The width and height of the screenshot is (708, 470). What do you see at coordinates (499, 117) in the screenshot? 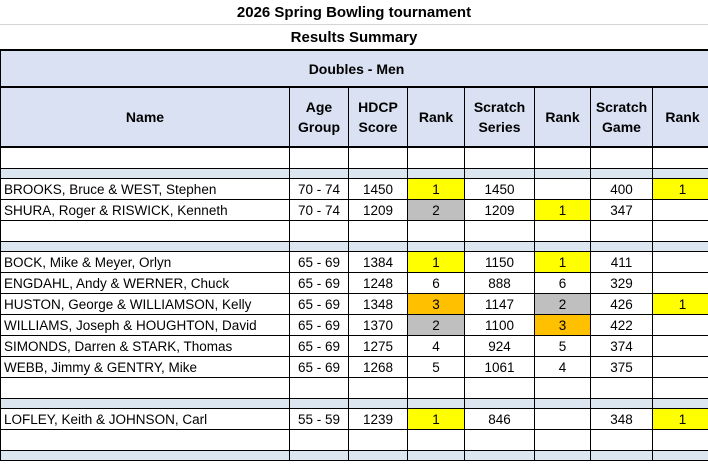
I see `header-scratch-series: Scratch Series` at bounding box center [499, 117].